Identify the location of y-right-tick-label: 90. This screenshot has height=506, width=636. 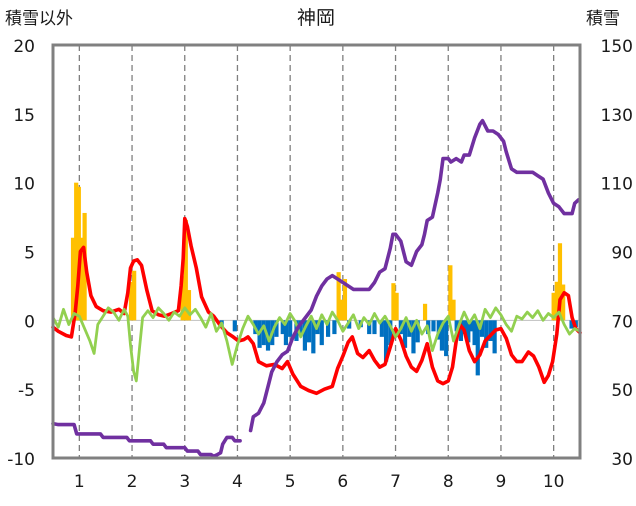
(622, 254).